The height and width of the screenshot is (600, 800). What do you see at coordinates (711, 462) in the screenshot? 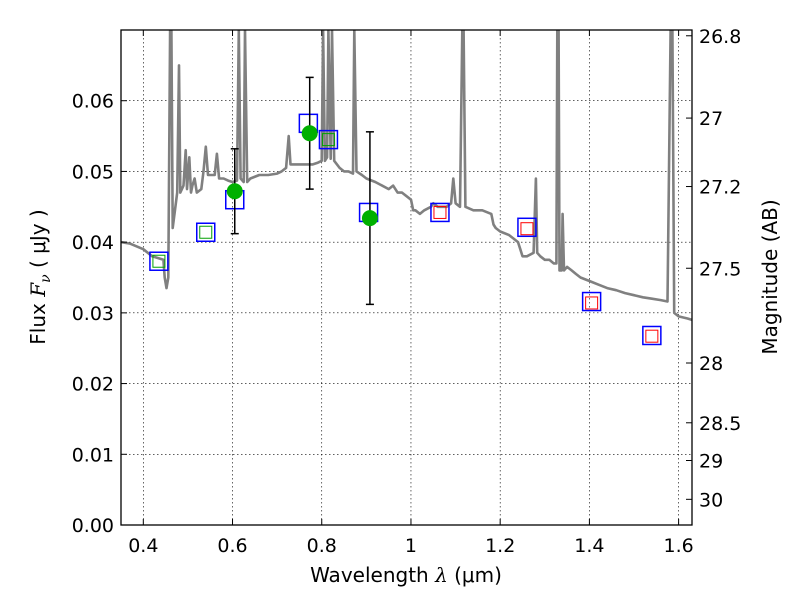
I see `y2-tick-label: 29` at bounding box center [711, 462].